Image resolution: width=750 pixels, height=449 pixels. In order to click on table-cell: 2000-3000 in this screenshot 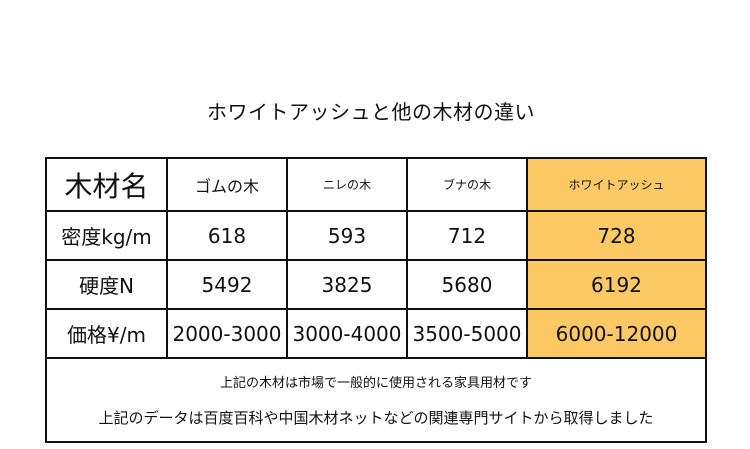, I will do `click(227, 333)`.